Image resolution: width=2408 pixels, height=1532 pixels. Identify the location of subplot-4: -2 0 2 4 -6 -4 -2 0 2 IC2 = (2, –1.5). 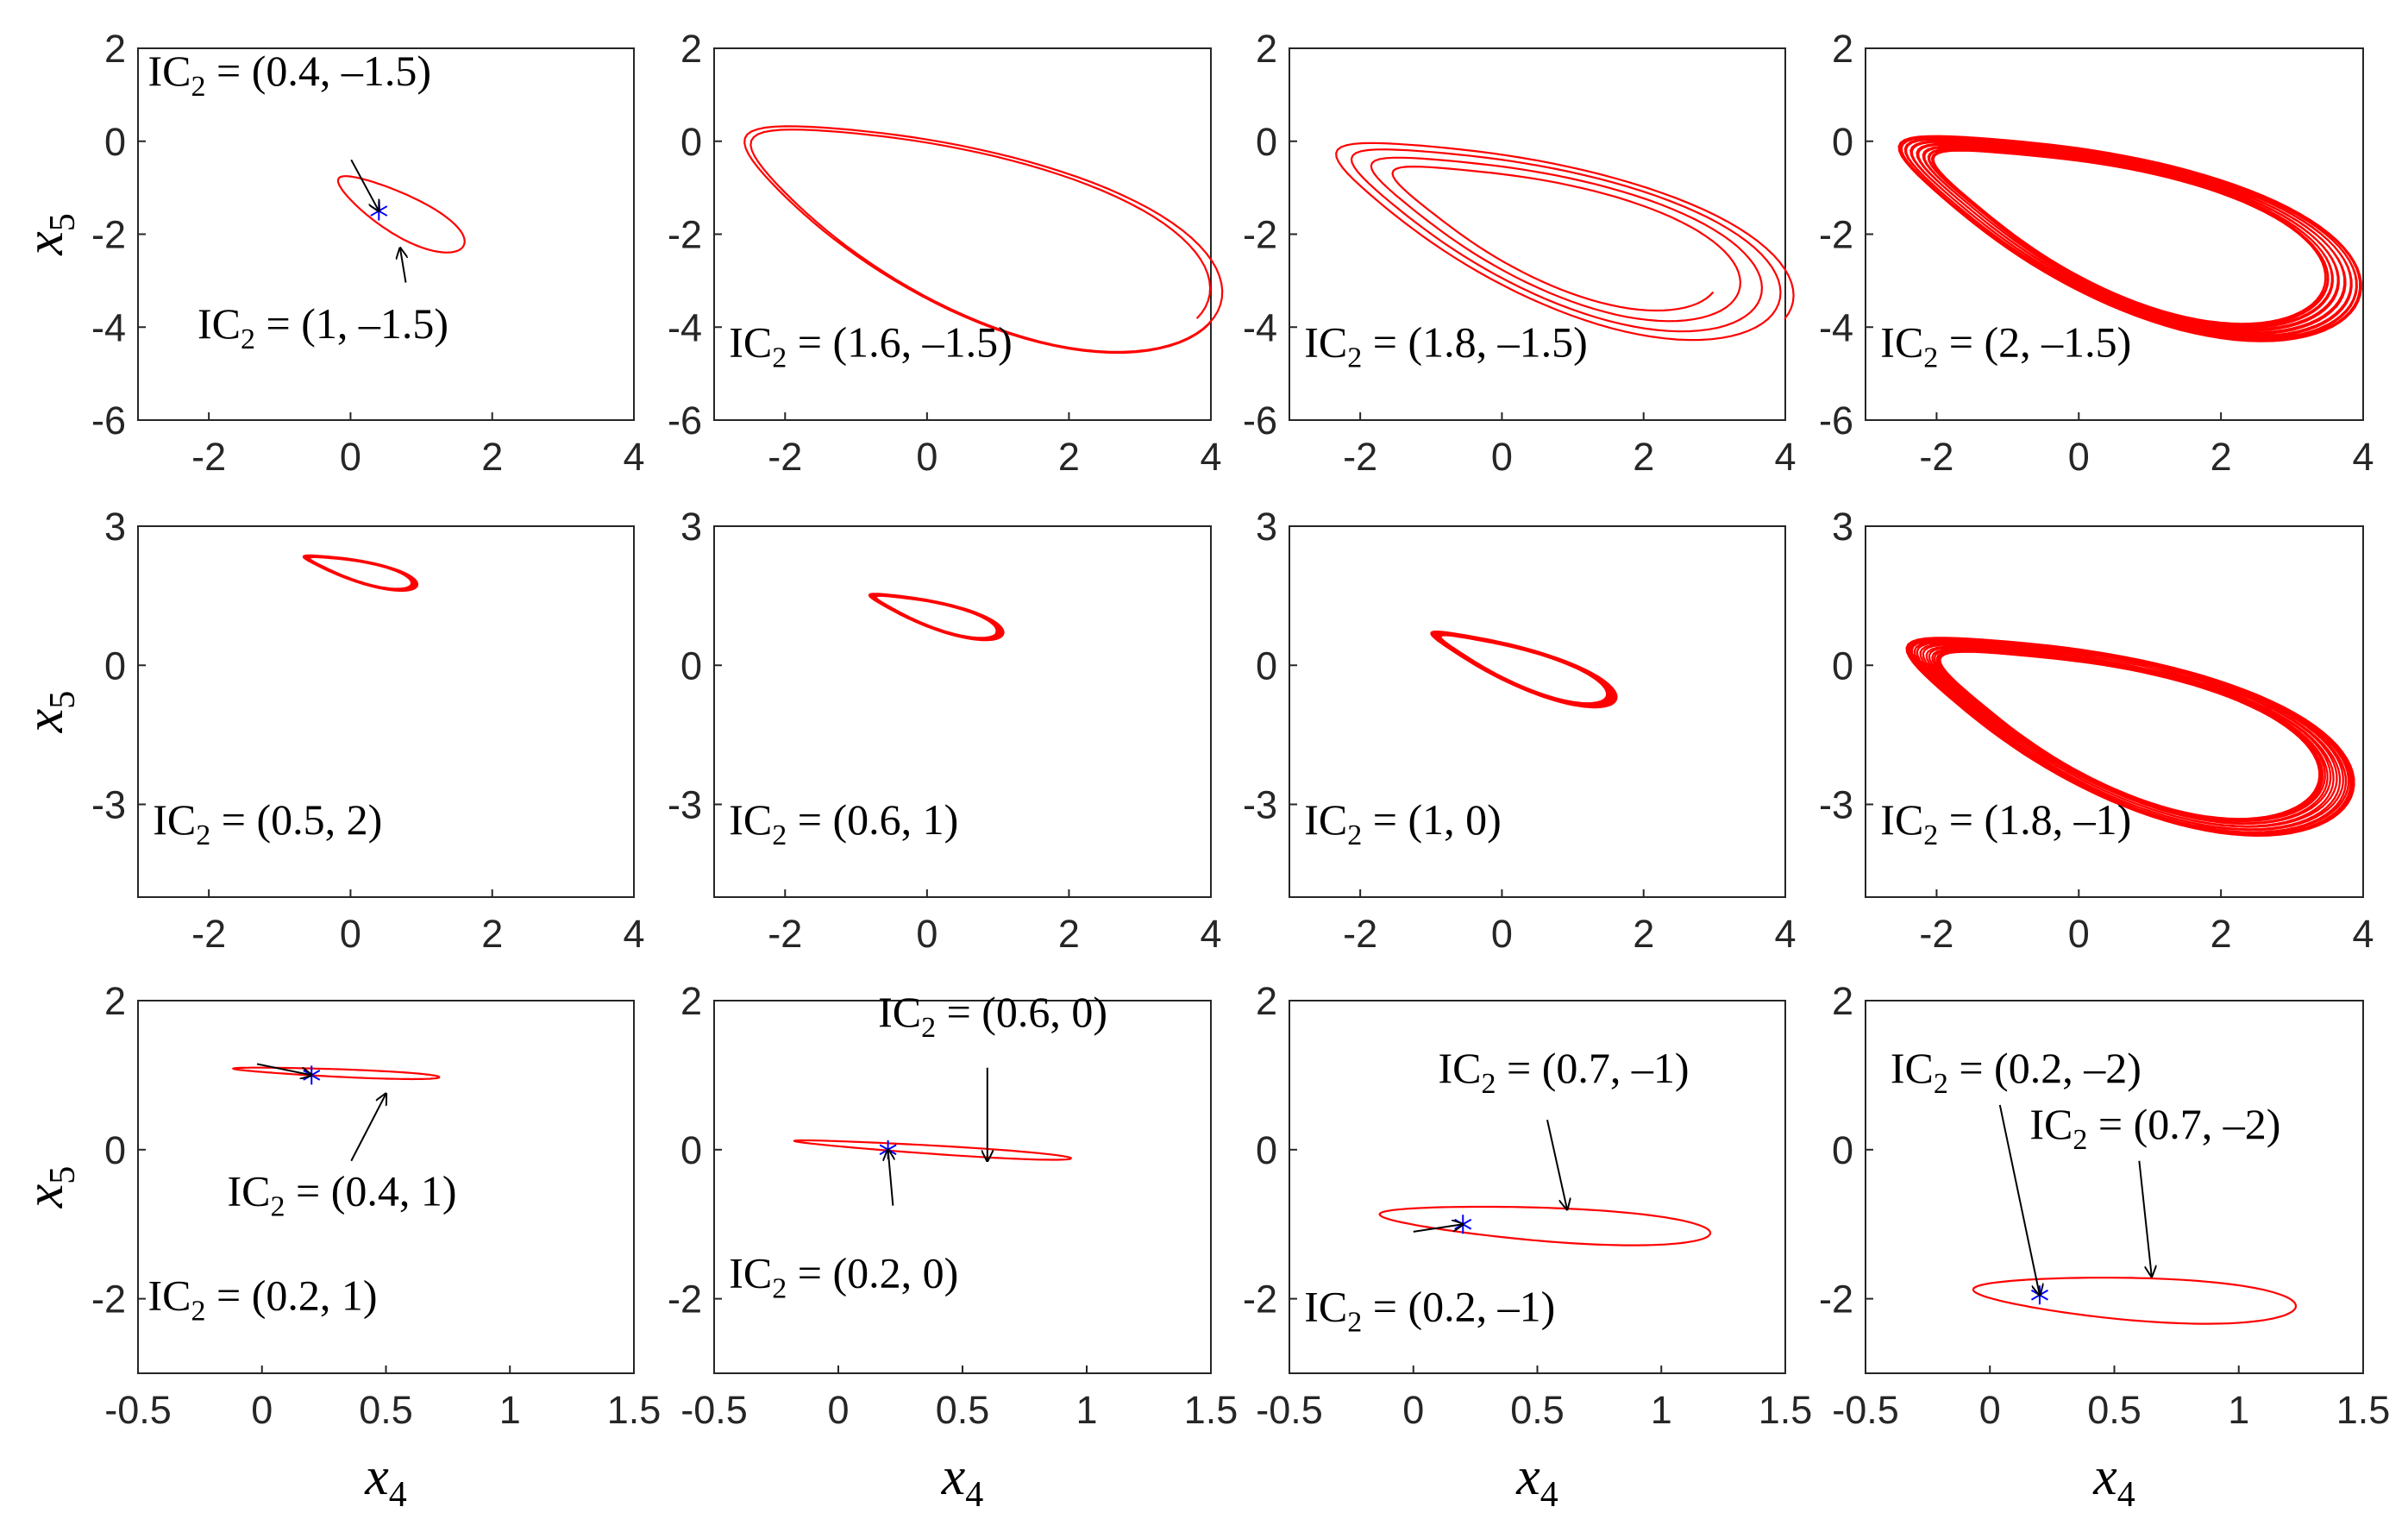
(2096, 253).